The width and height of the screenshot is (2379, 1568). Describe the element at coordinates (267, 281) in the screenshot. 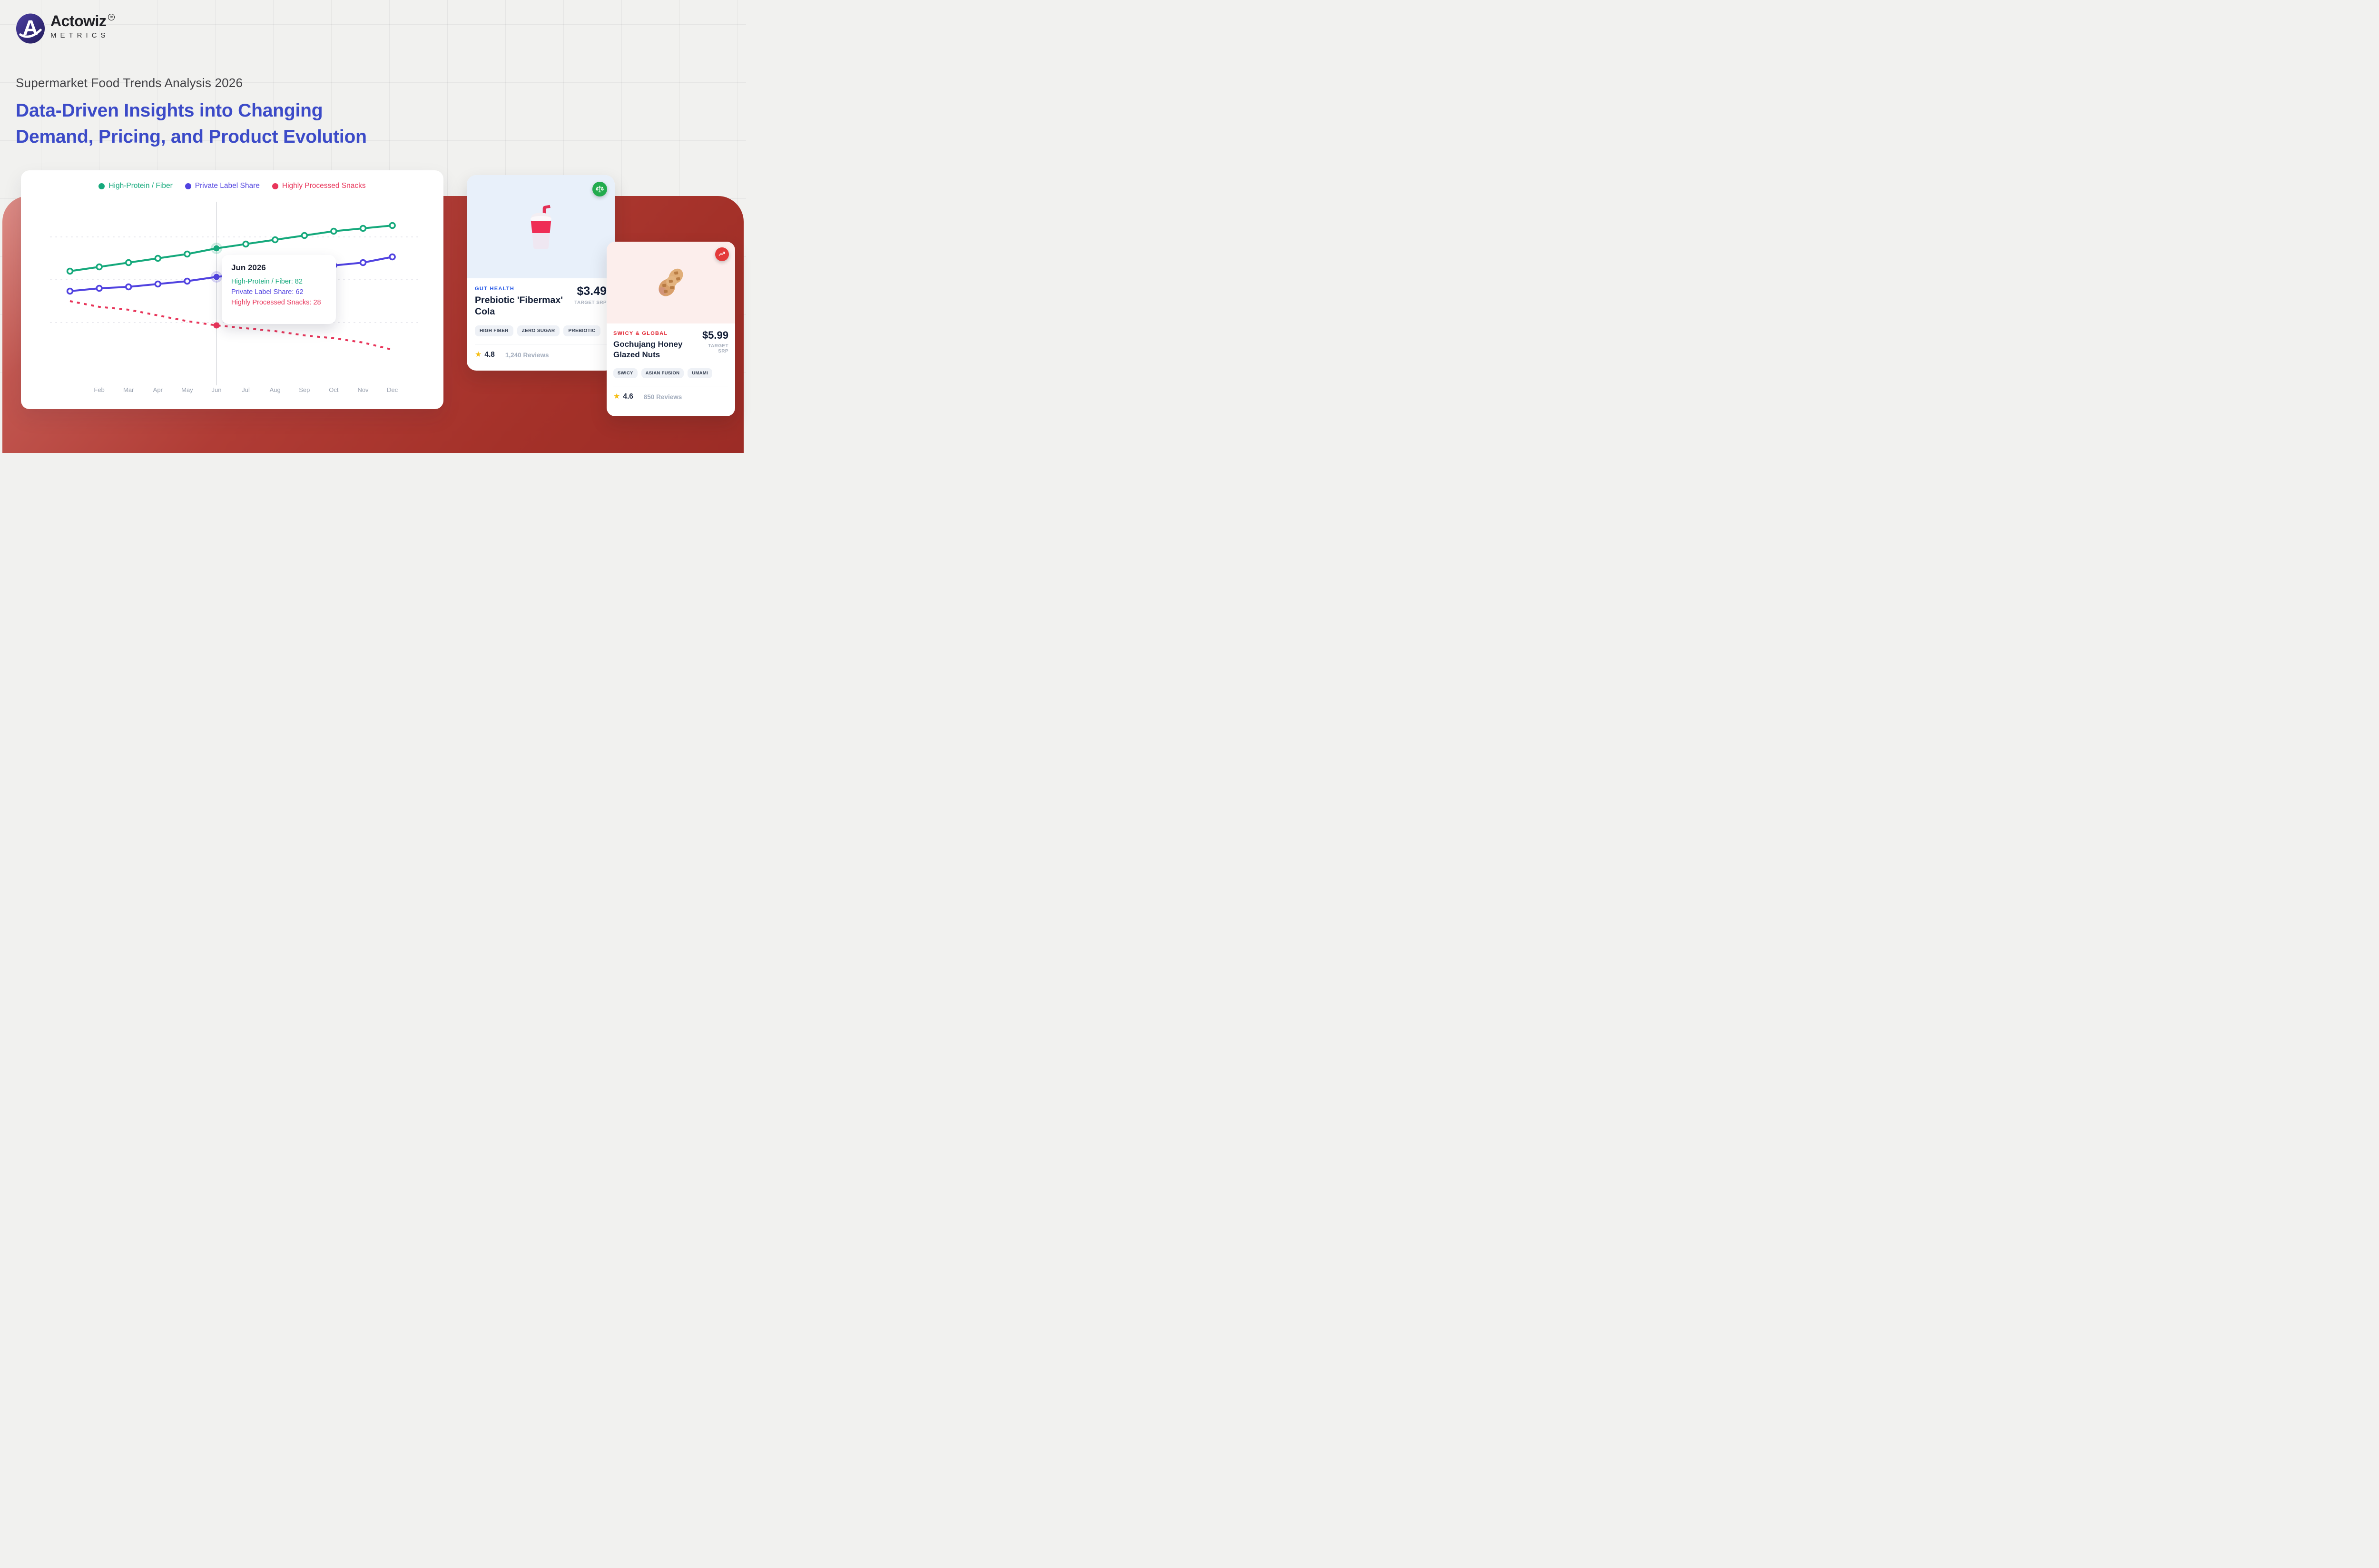

I see `tooltip-entry: High-Protein / Fiber: 82` at that location.